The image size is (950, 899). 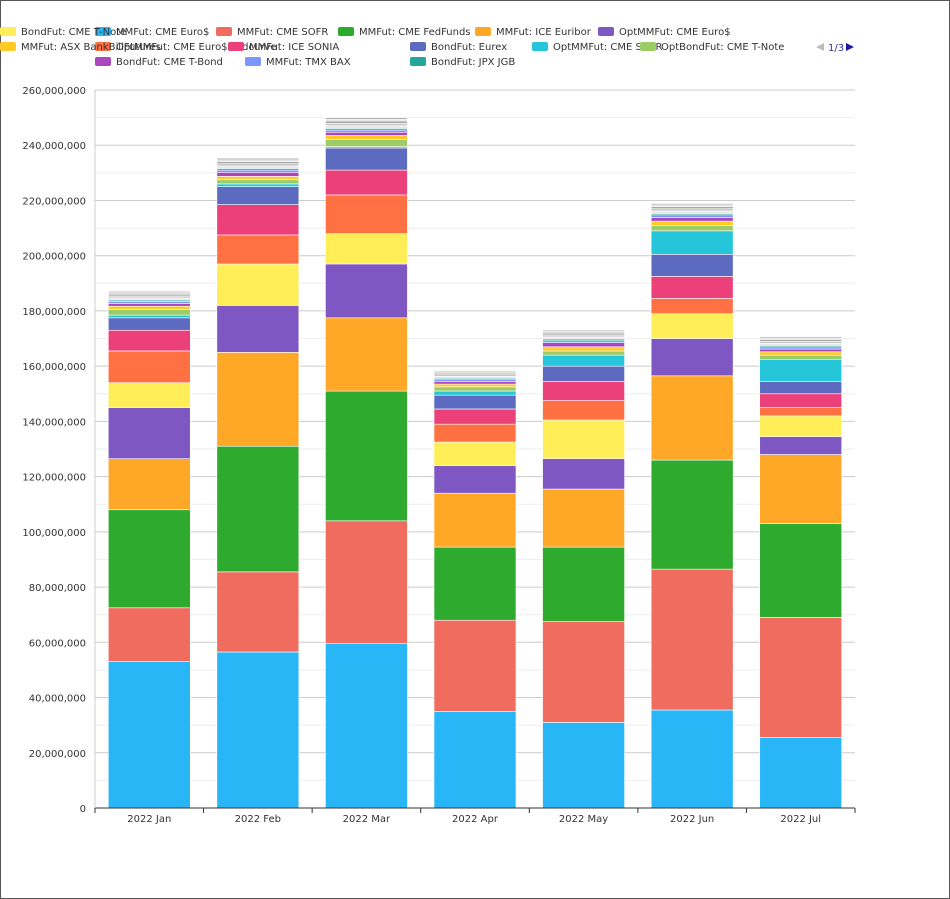 What do you see at coordinates (159, 62) in the screenshot?
I see `legend-item: BondFut: CME T-Bond` at bounding box center [159, 62].